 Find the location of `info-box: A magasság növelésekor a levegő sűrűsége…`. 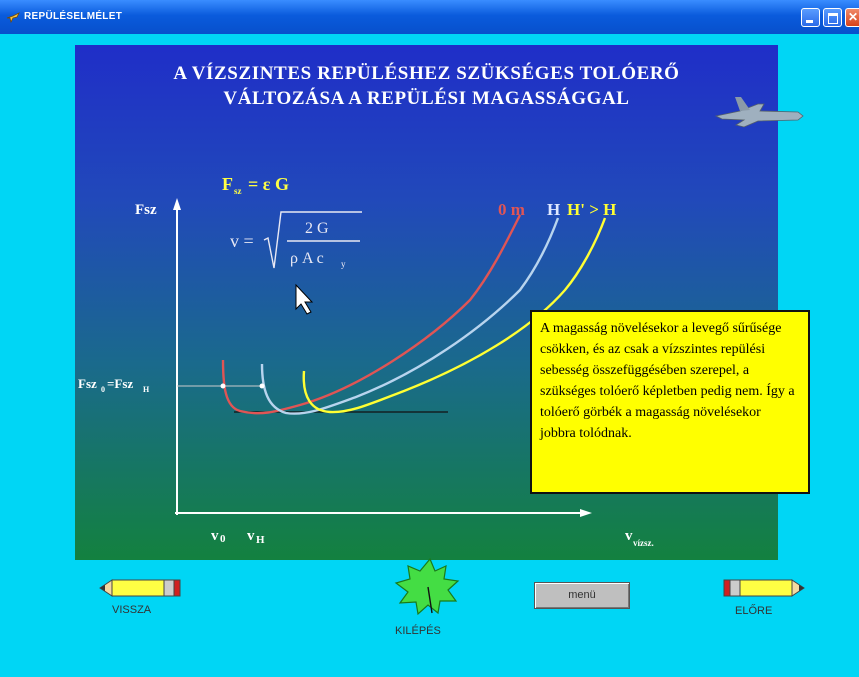

info-box: A magasság növelésekor a levegő sűrűsége… is located at coordinates (670, 402).